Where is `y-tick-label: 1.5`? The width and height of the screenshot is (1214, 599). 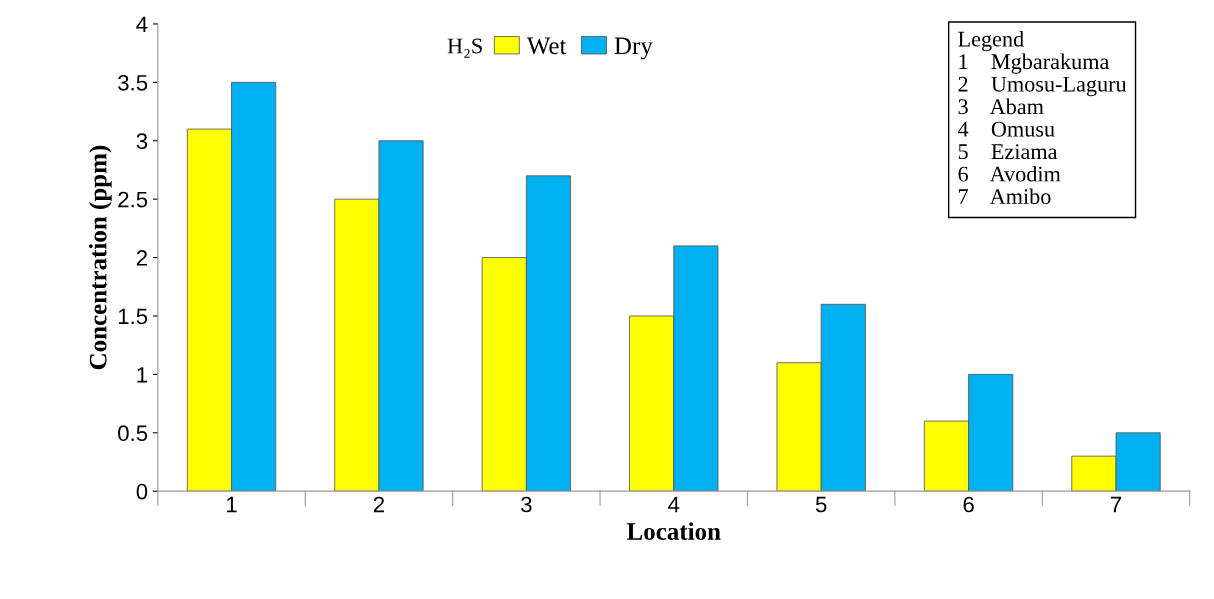 y-tick-label: 1.5 is located at coordinates (133, 316).